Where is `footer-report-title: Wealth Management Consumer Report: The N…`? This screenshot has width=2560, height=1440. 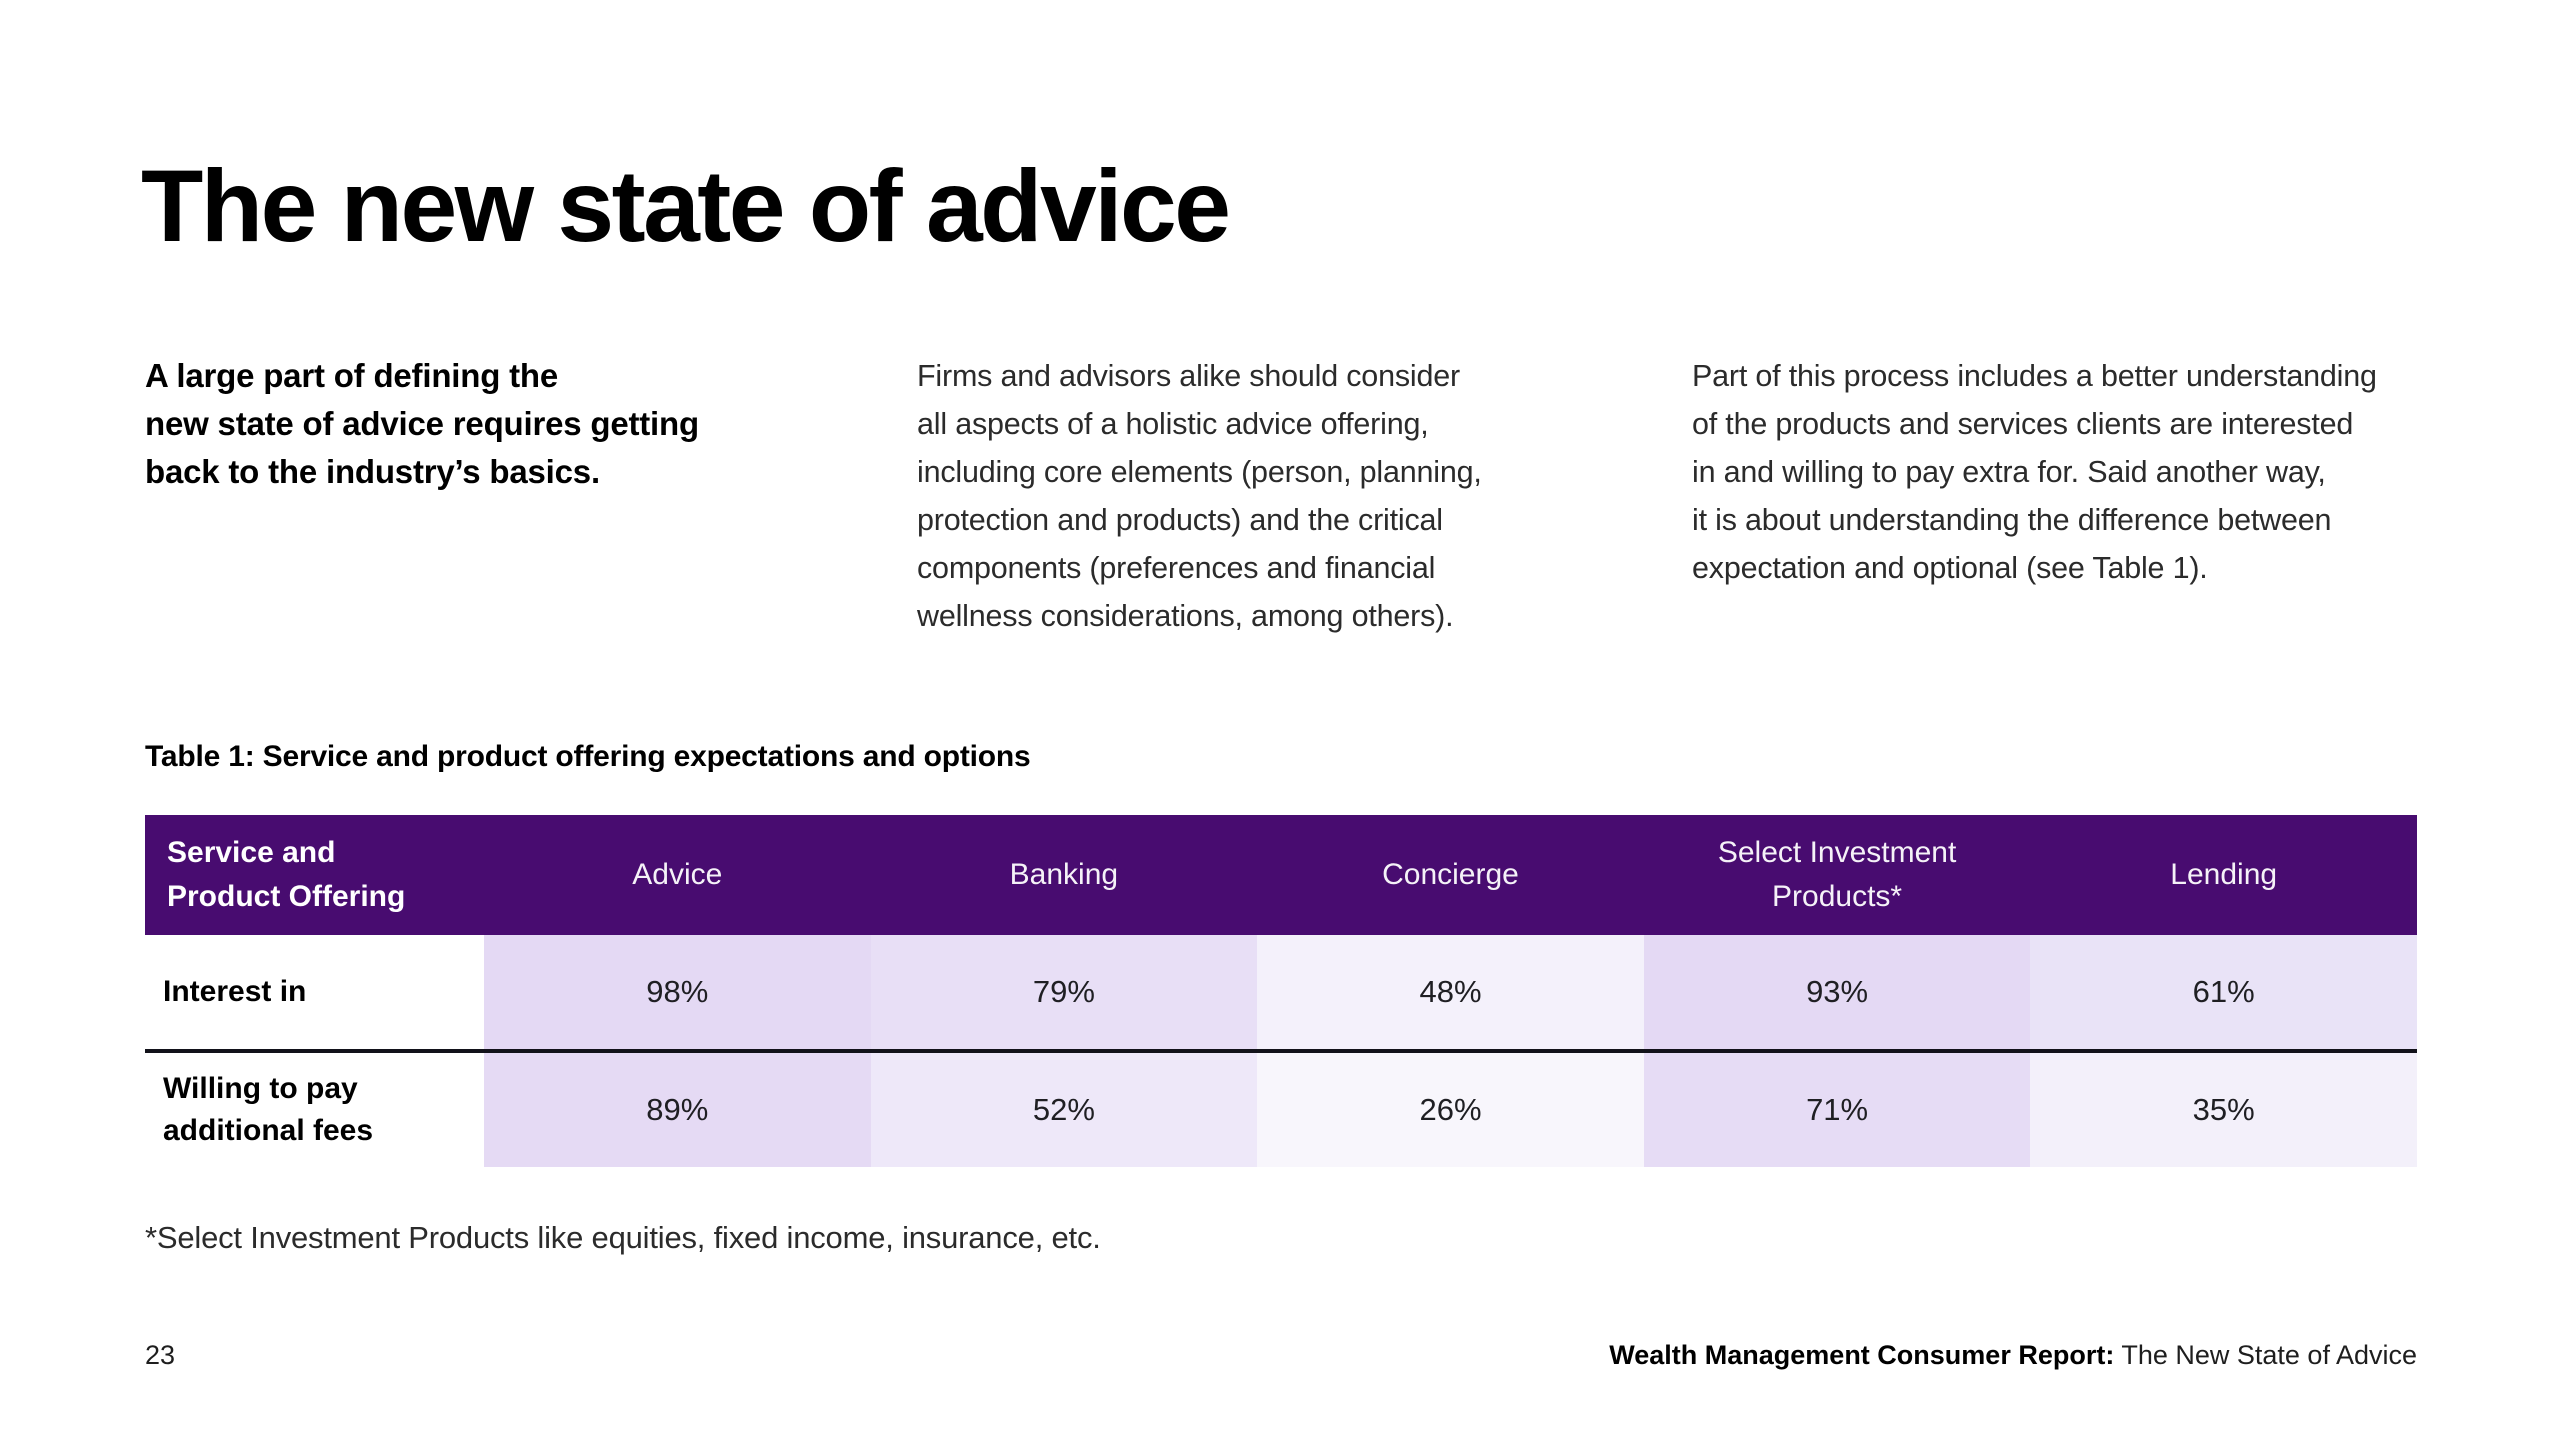
footer-report-title: Wealth Management Consumer Report: The N… is located at coordinates (2013, 1355).